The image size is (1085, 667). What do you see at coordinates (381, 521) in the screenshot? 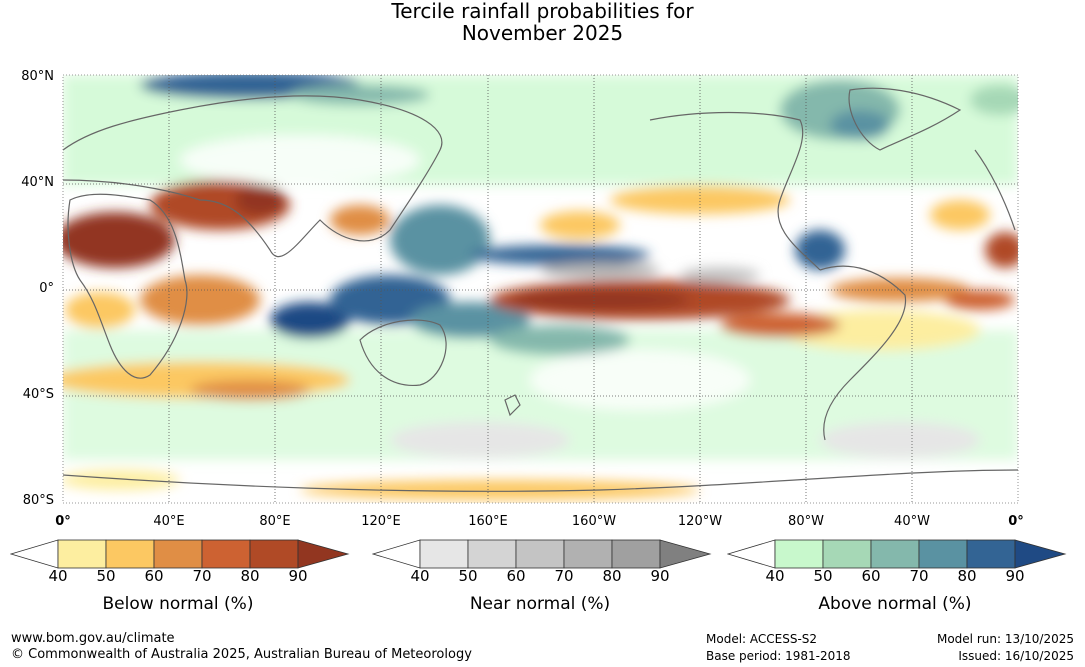
I see `lon-label-120e: 120°E` at bounding box center [381, 521].